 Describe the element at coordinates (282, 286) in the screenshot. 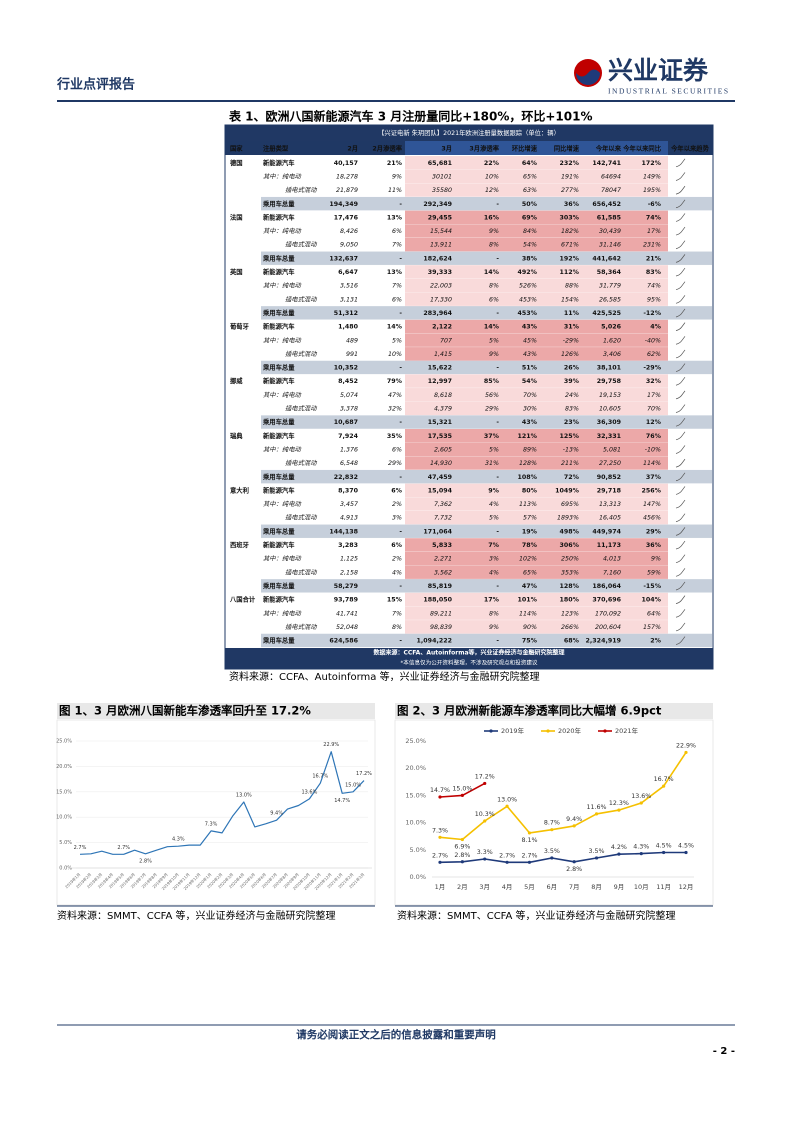

I see `row-label: 其中：纯电动` at that location.